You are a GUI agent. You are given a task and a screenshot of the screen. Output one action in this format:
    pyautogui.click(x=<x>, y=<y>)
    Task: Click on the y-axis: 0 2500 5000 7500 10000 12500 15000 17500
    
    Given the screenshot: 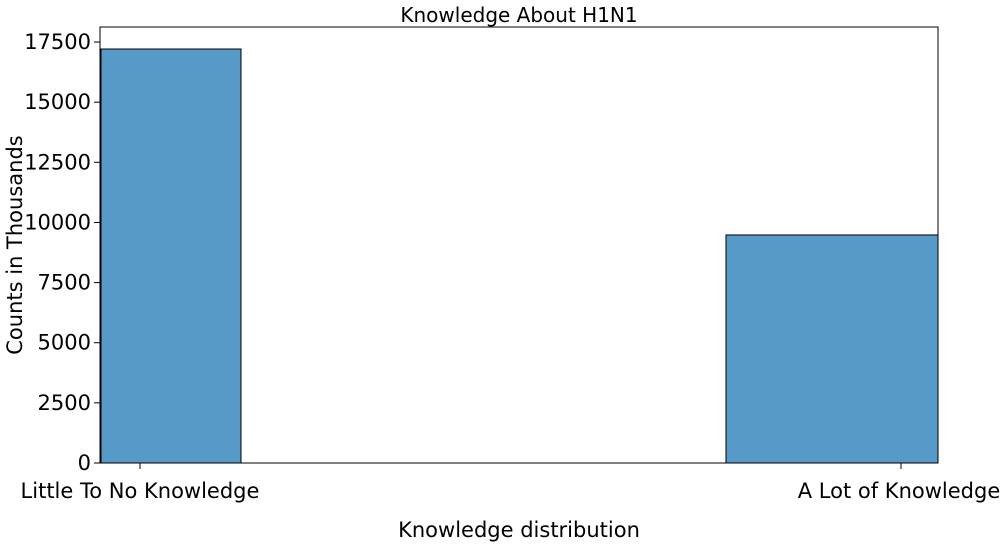 What is the action you would take?
    pyautogui.click(x=62, y=252)
    